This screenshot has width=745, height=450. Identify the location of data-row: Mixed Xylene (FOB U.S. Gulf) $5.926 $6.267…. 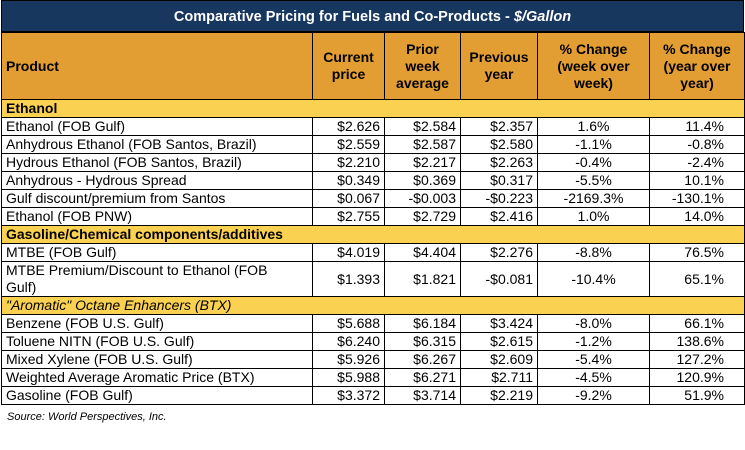
(373, 359).